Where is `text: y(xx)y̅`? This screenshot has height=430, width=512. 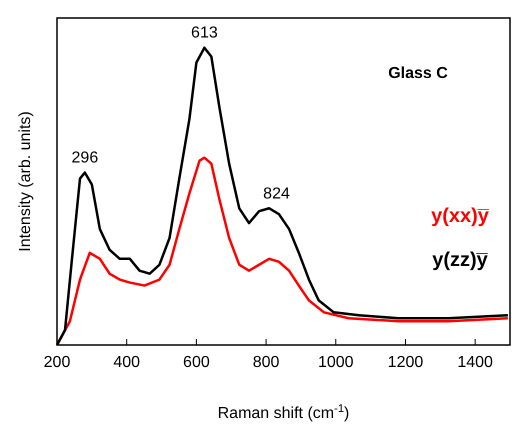 text: y(xx)y̅ is located at coordinates (460, 216).